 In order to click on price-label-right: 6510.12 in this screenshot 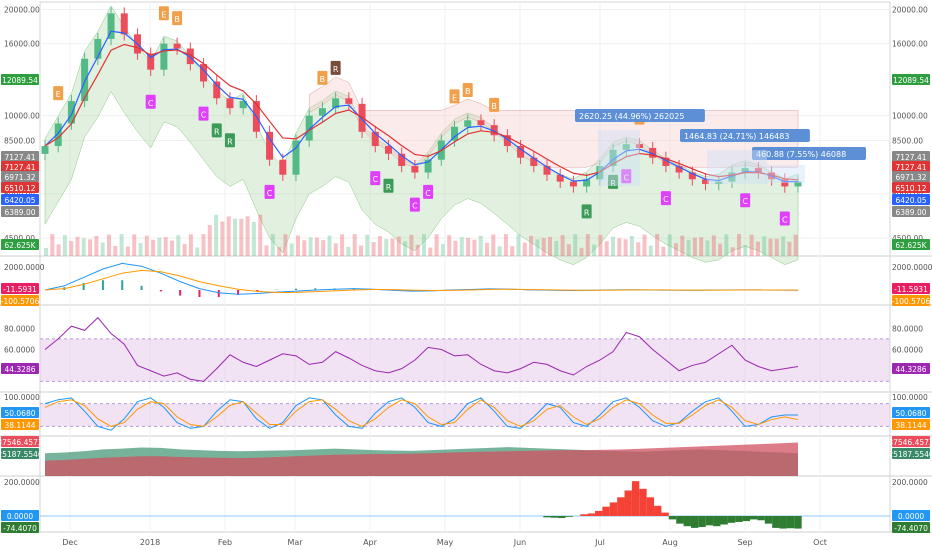, I will do `click(910, 188)`.